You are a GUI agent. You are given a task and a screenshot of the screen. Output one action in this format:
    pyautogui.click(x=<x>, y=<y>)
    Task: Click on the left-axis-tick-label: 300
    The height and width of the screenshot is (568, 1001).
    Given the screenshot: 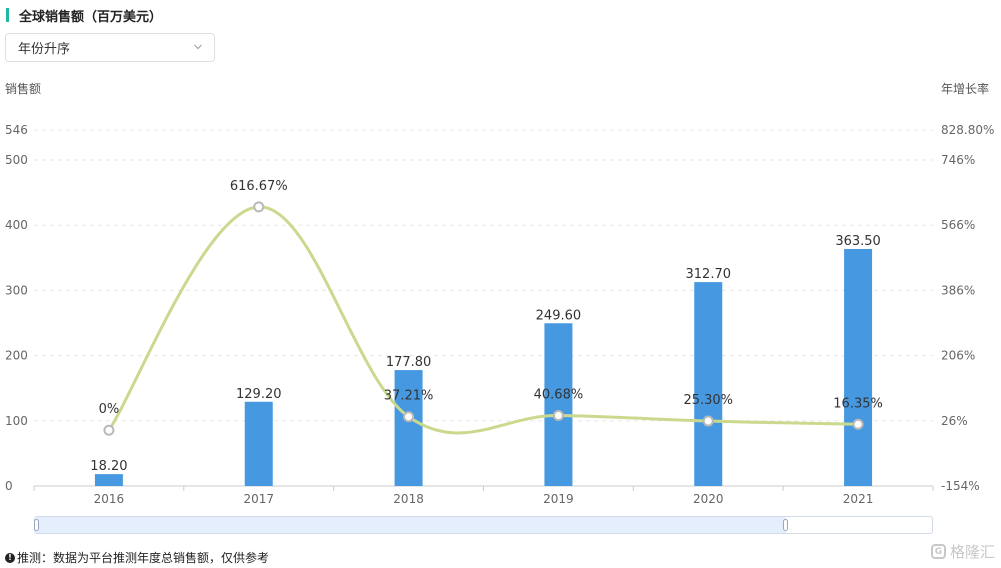 What is the action you would take?
    pyautogui.click(x=16, y=290)
    